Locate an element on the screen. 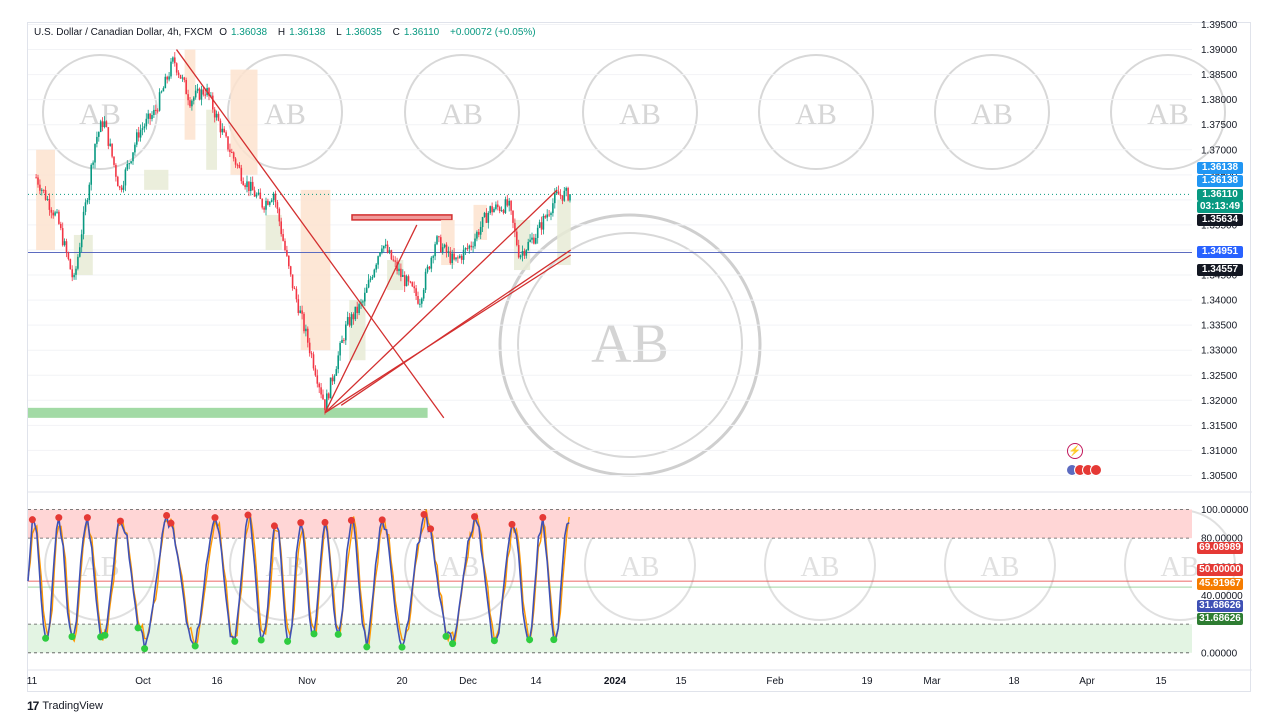  high-value: H 1.36138 is located at coordinates (303, 32).